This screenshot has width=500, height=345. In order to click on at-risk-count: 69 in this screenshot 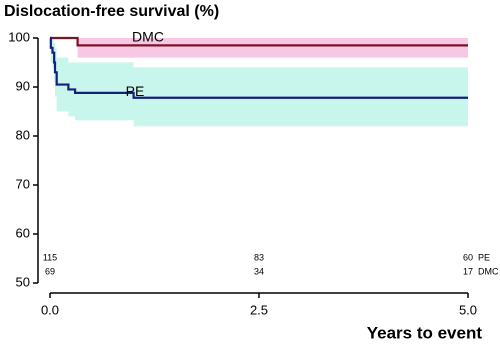, I will do `click(50, 271)`.